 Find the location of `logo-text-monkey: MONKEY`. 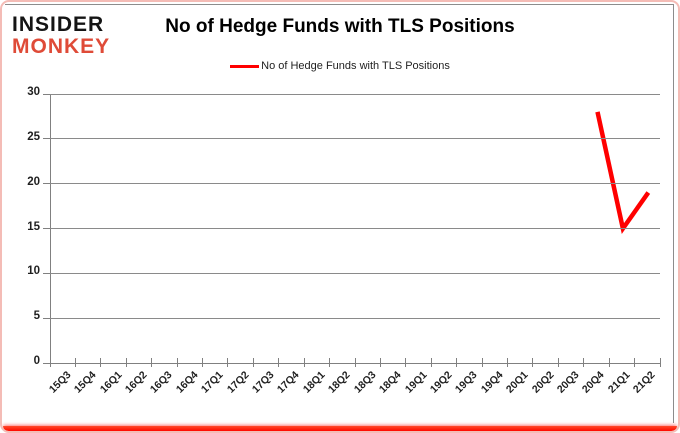

logo-text-monkey: MONKEY is located at coordinates (61, 46).